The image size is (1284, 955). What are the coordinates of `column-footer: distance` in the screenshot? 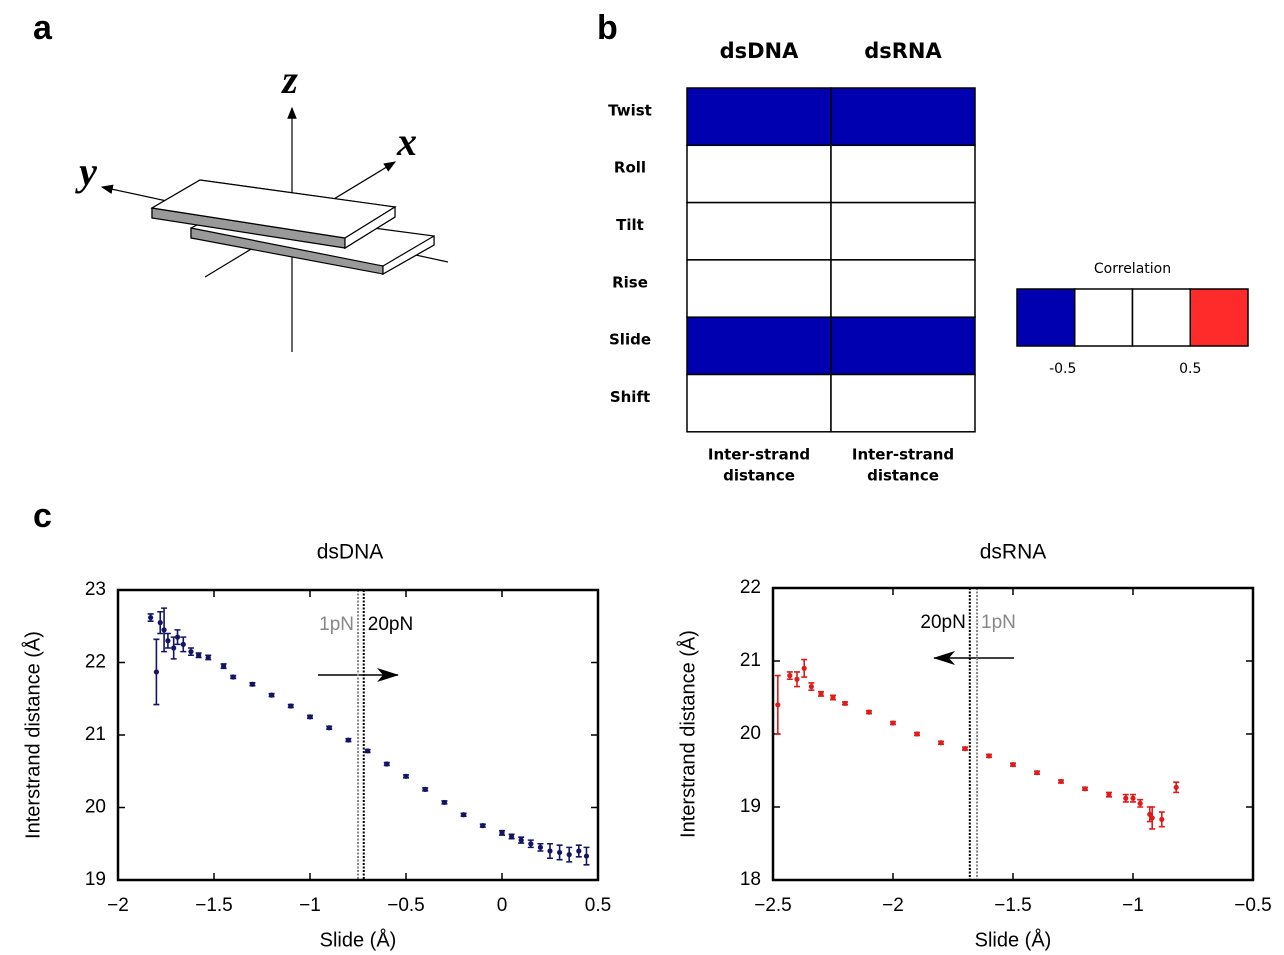 It's located at (759, 476).